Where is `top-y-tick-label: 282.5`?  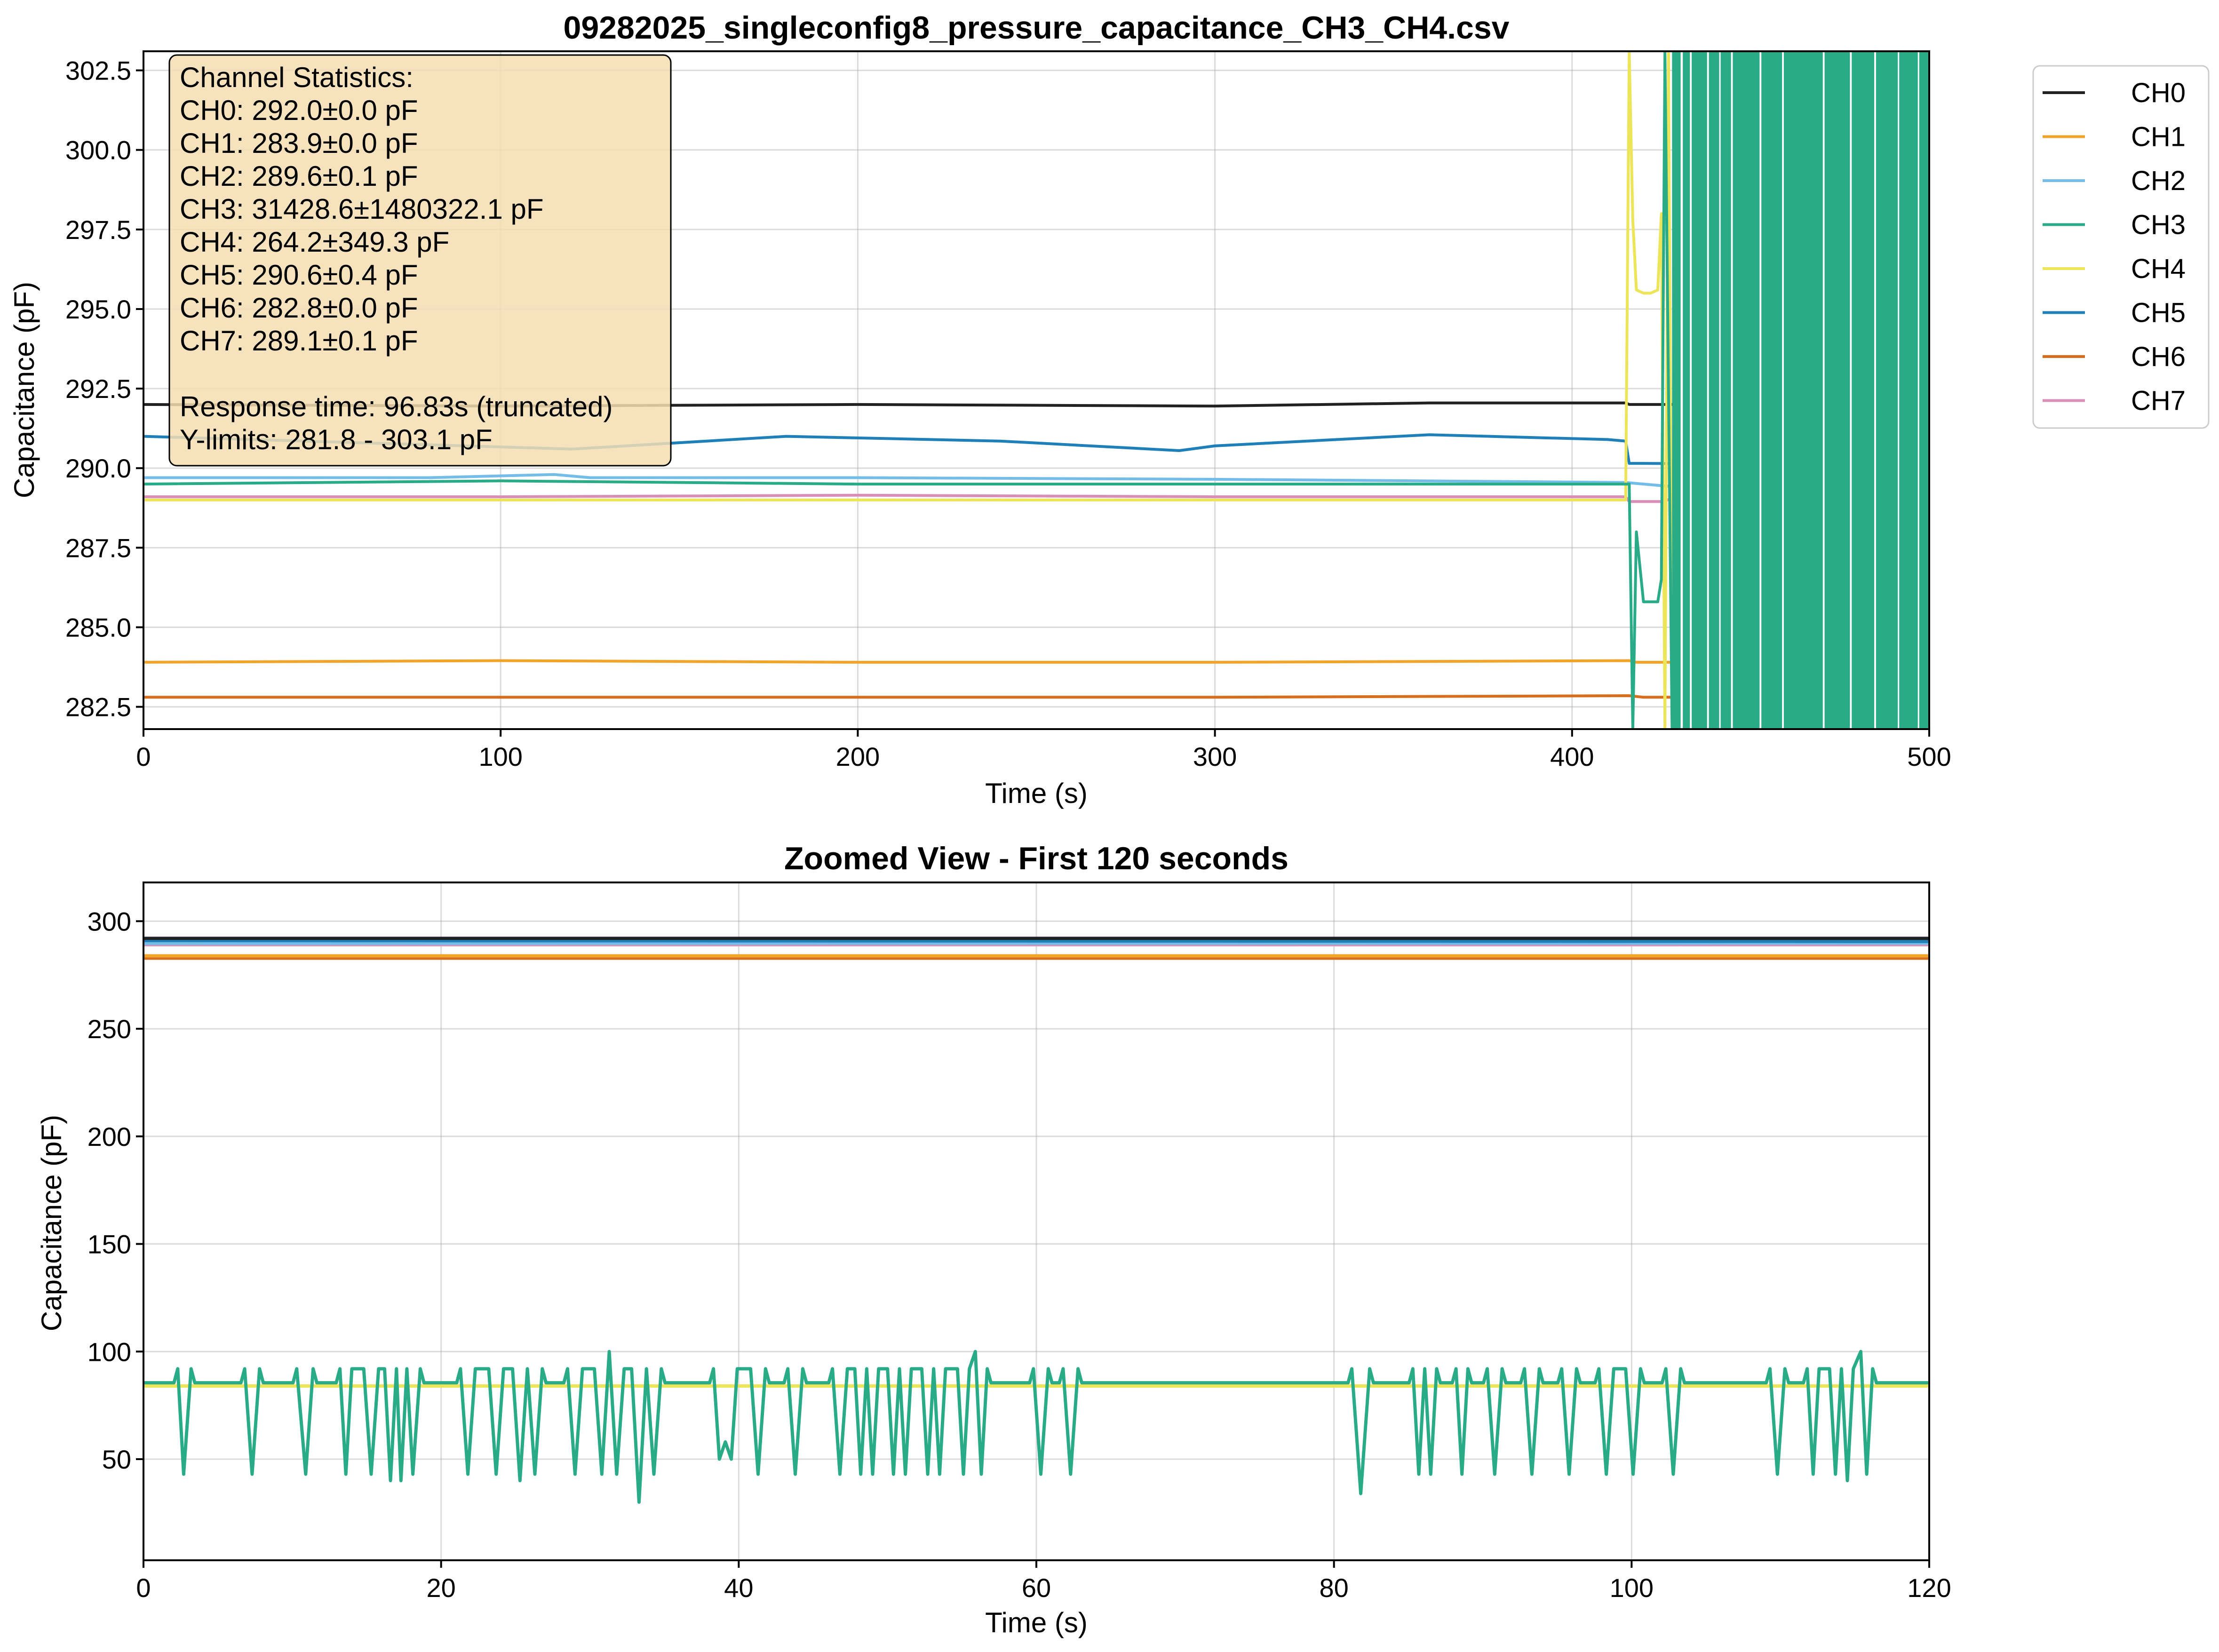 top-y-tick-label: 282.5 is located at coordinates (98, 707).